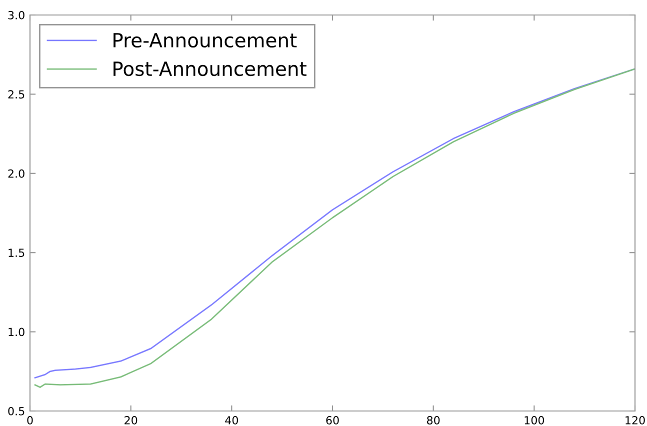 The image size is (647, 426). Describe the element at coordinates (534, 420) in the screenshot. I see `x-tick-label: 100` at that location.